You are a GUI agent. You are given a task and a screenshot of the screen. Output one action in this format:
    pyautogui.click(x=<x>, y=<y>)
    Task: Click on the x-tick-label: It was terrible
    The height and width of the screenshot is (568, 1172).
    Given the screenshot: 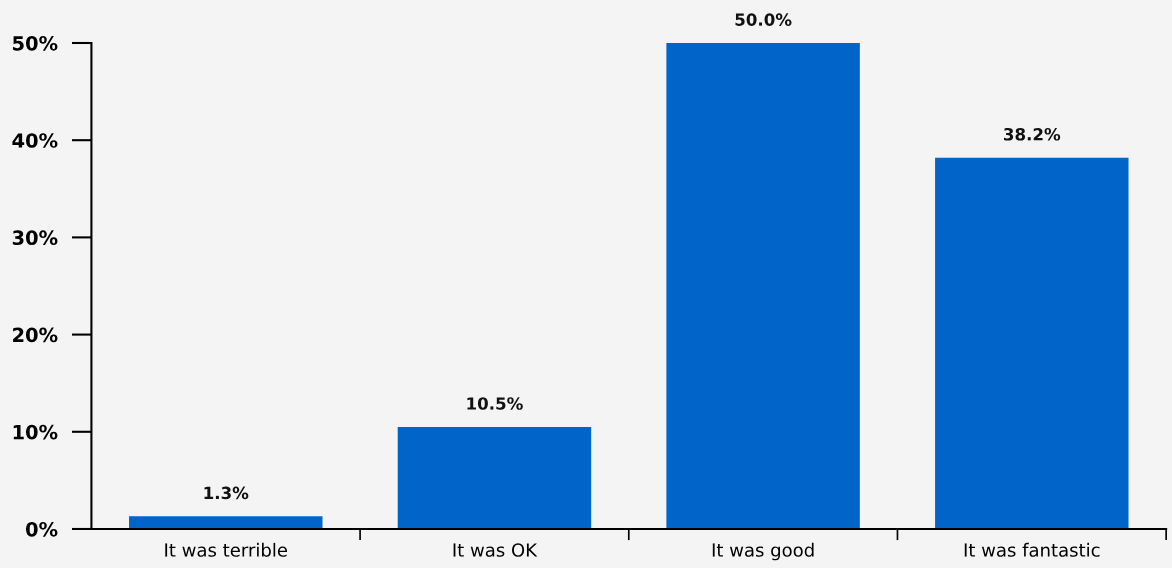 What is the action you would take?
    pyautogui.click(x=226, y=549)
    